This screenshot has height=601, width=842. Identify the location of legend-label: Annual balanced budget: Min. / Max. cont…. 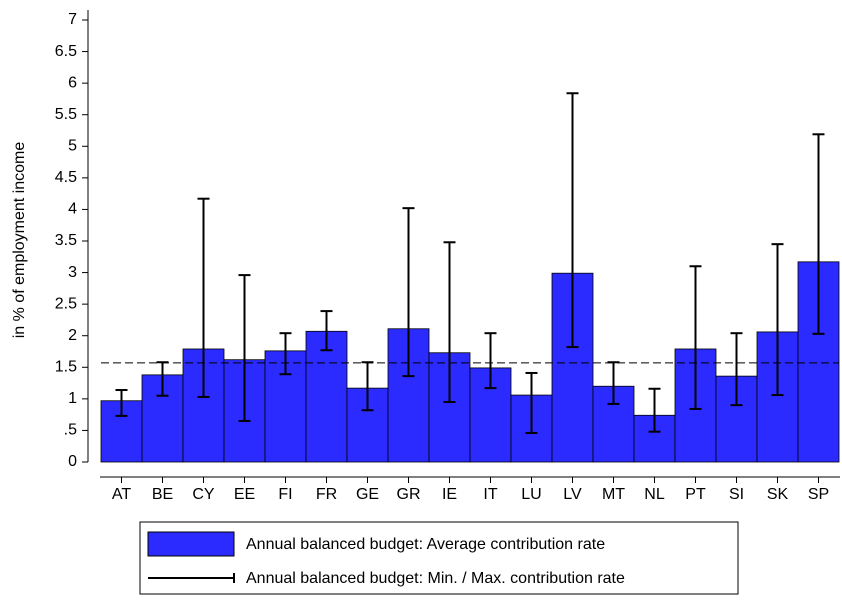
(435, 578).